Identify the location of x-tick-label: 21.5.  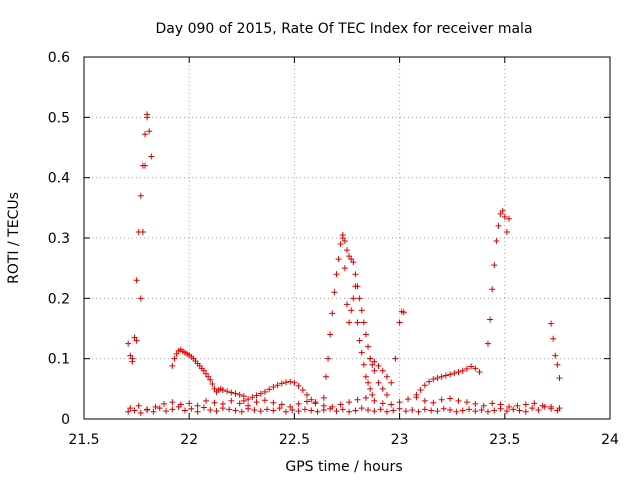
(83, 440).